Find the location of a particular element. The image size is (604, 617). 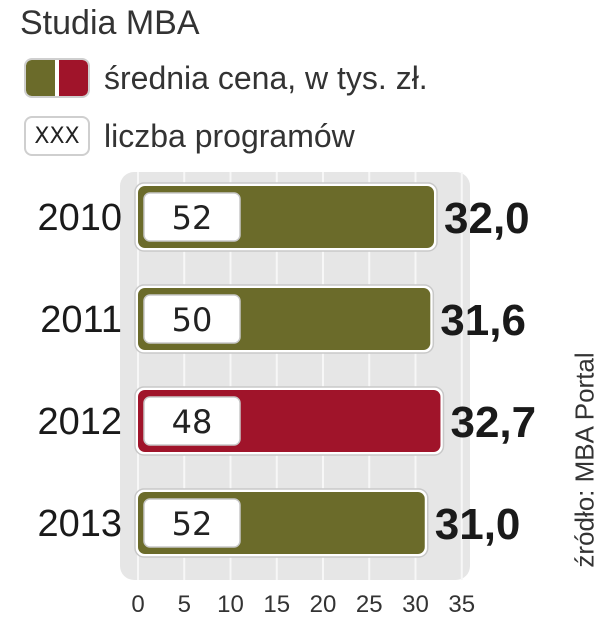

chart-title: Studia MBA is located at coordinates (110, 23).